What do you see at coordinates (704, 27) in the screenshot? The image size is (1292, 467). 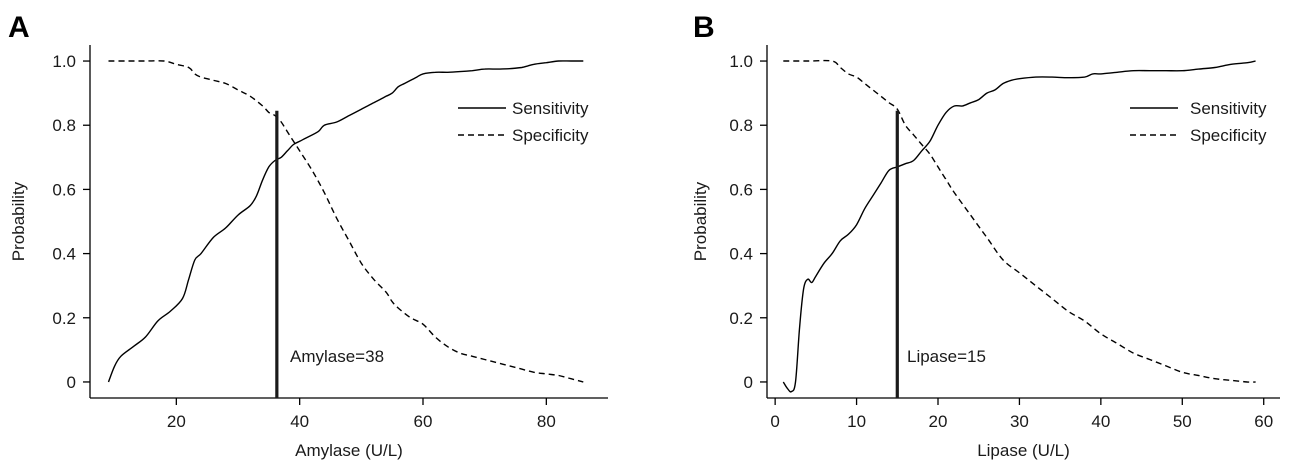 I see `panel-letter: B` at bounding box center [704, 27].